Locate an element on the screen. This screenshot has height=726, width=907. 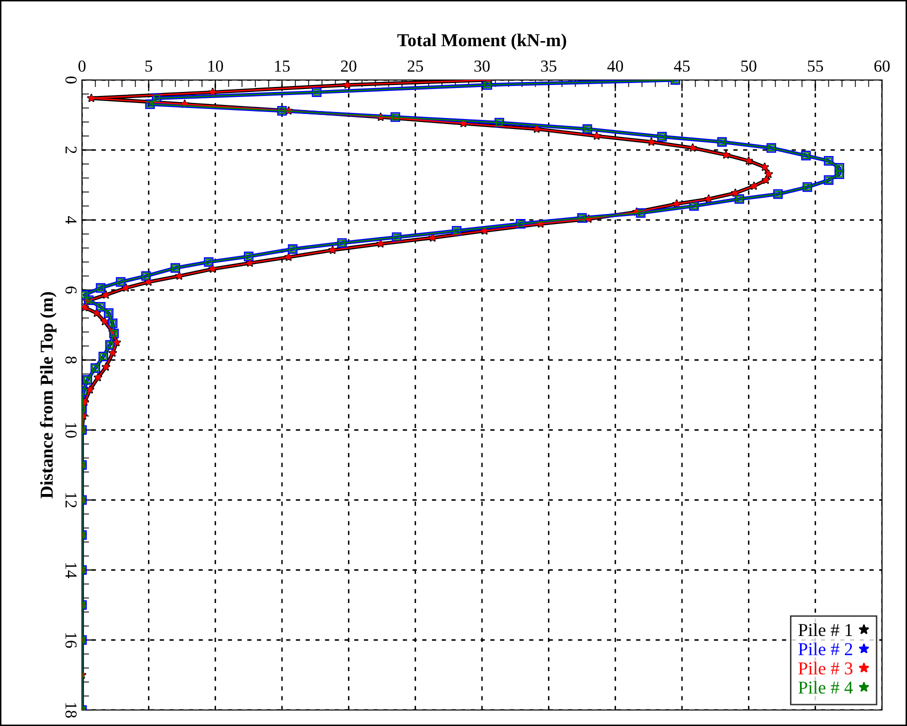
y-tick-label: 12 is located at coordinates (71, 500).